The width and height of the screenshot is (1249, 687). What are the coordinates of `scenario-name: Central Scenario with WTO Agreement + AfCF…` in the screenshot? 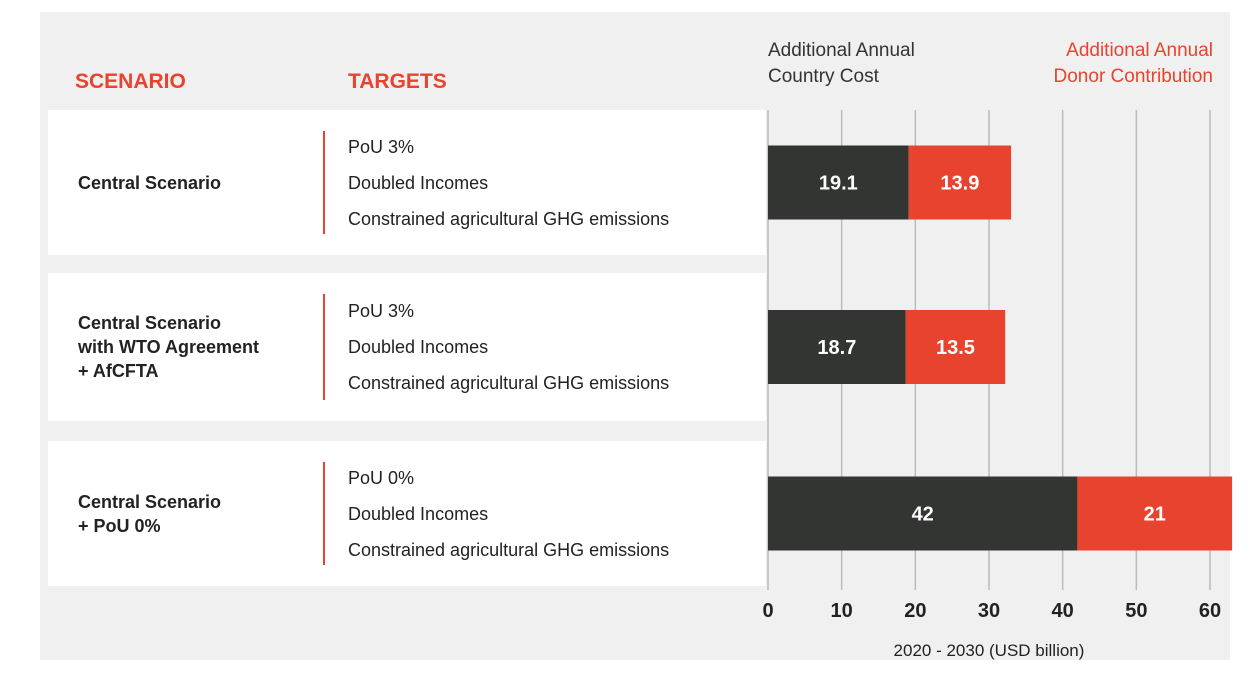 It's located at (168, 347).